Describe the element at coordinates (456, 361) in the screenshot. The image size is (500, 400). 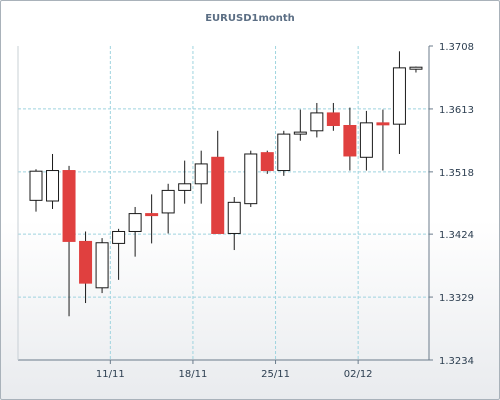
I see `y-tick-label: 1.3234` at that location.